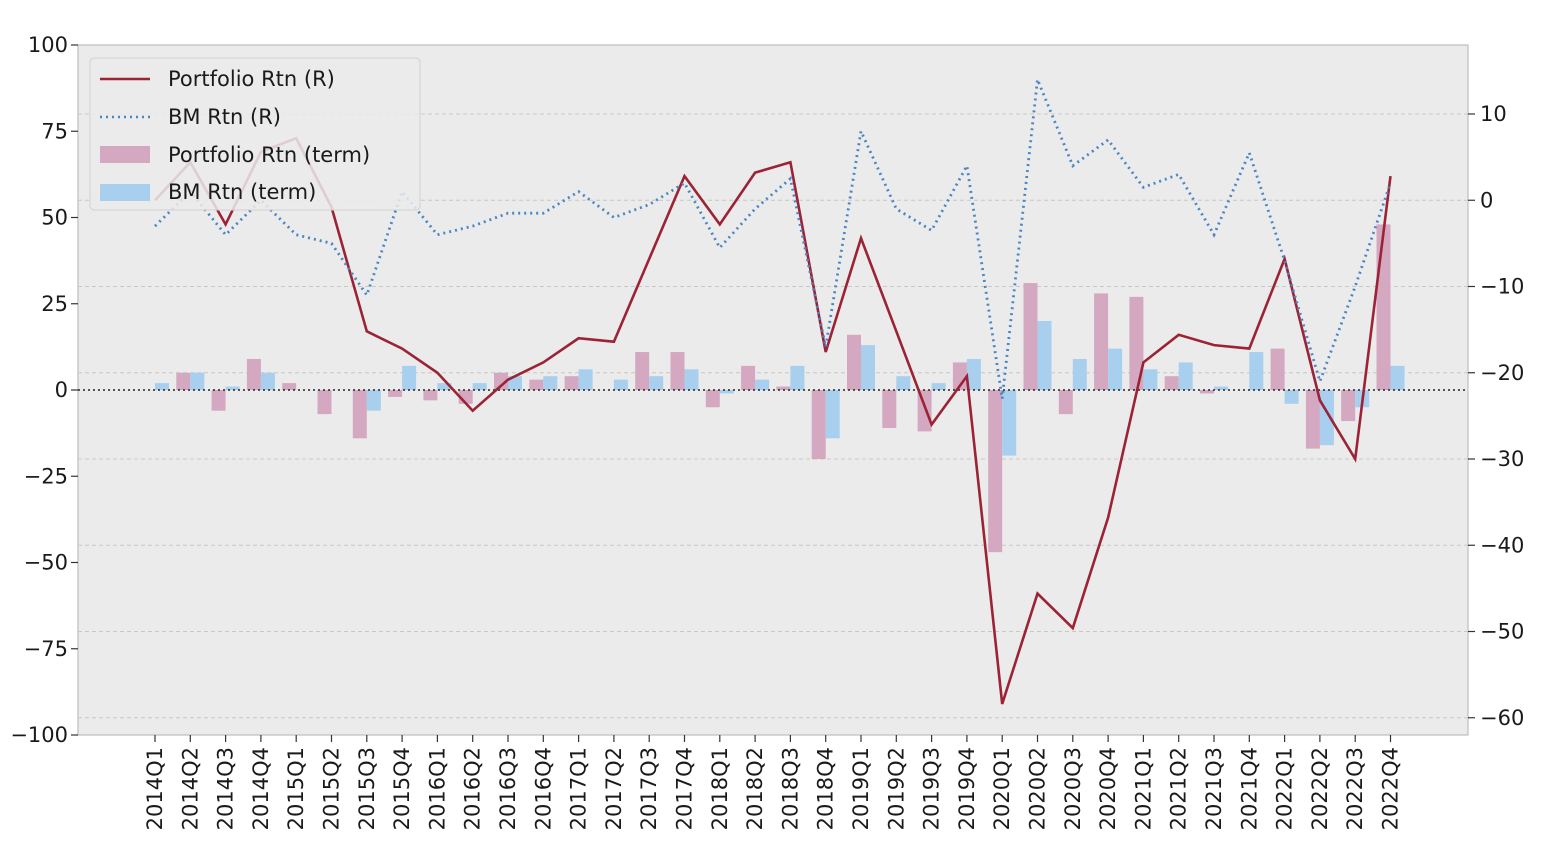 This screenshot has height=866, width=1560. Describe the element at coordinates (1214, 788) in the screenshot. I see `x-tick-label: 2021Q3` at that location.